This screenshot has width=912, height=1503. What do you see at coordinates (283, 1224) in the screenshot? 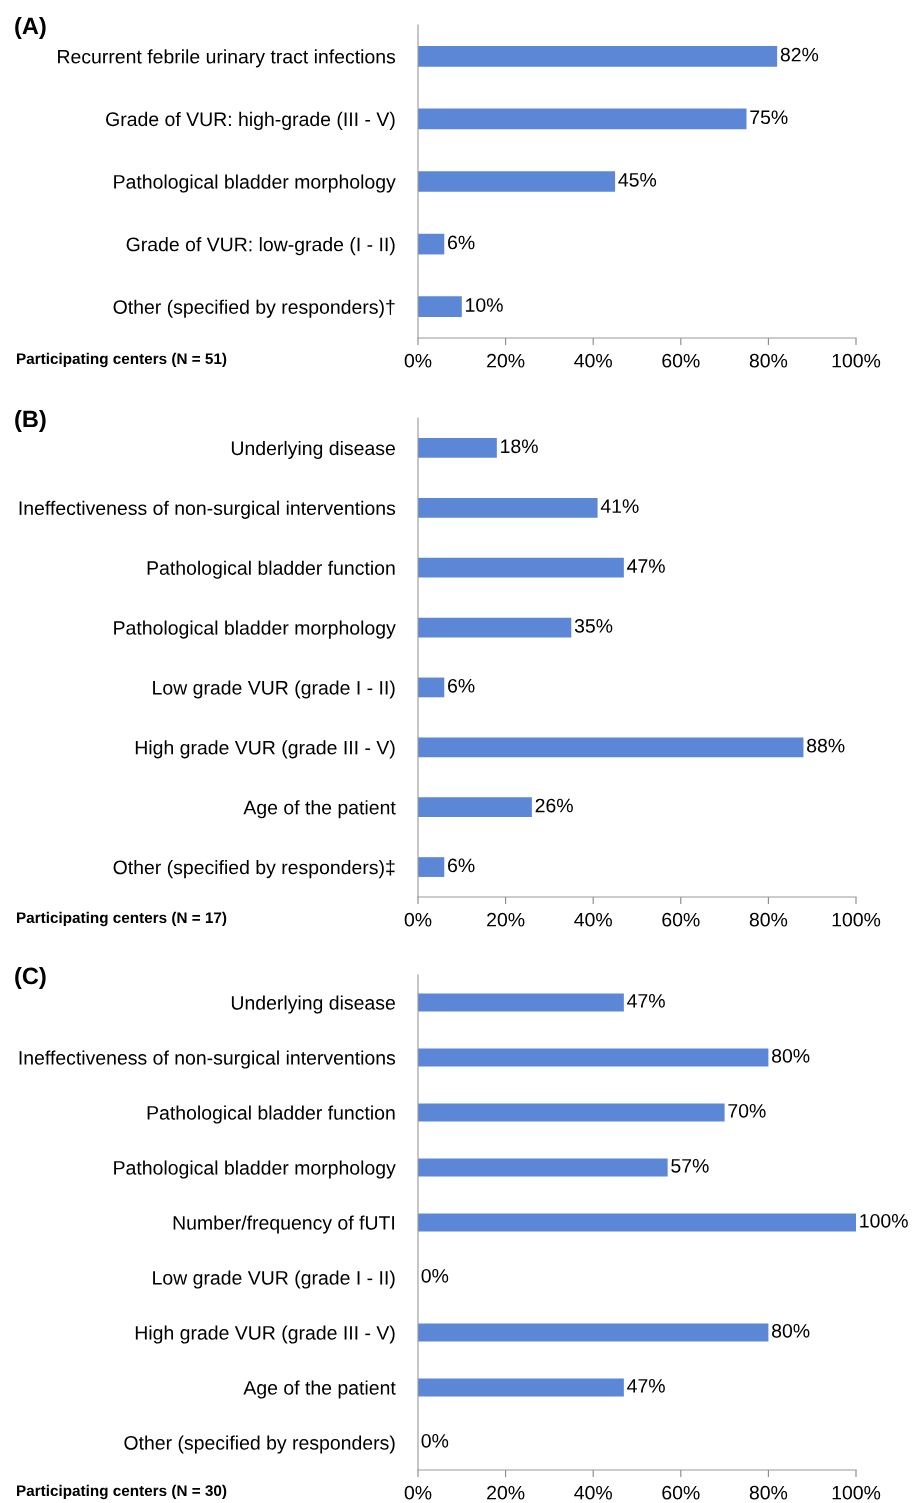
I see `y-tick-label: Number/frequency of fUTI` at bounding box center [283, 1224].